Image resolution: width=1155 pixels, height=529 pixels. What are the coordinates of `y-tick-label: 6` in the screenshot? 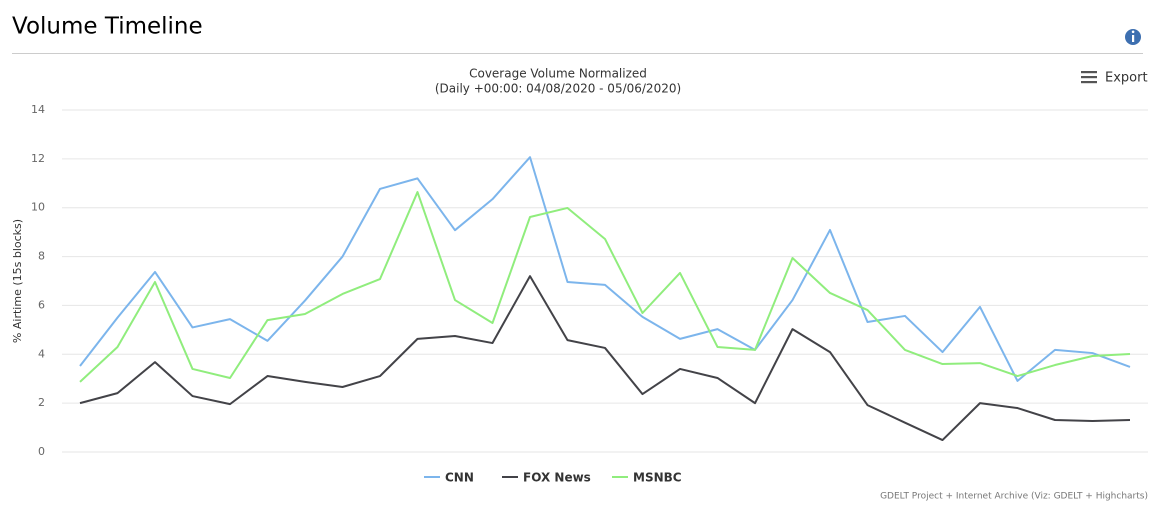 It's located at (41, 304).